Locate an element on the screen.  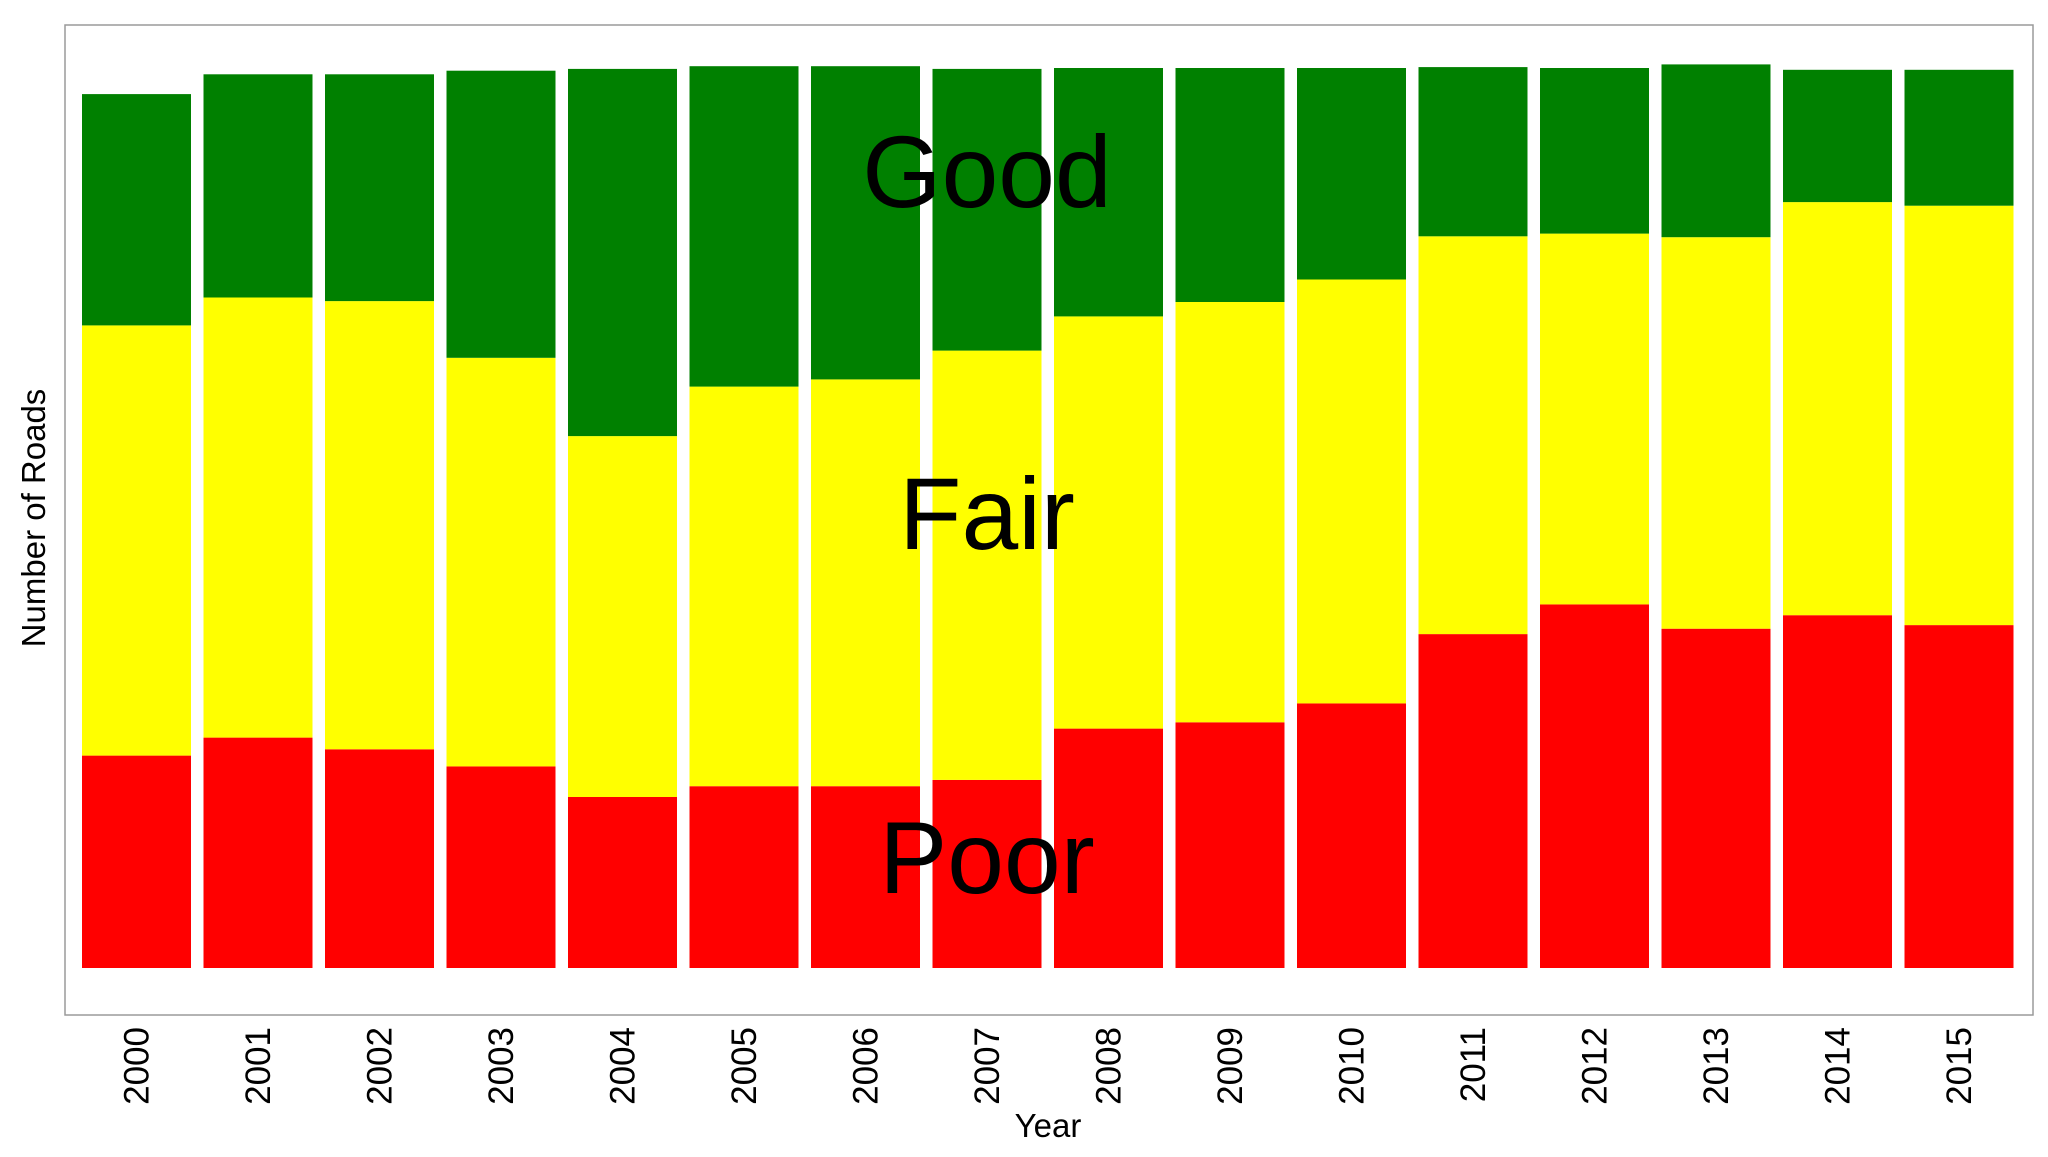
x-tick-label-2004: 2004 is located at coordinates (623, 1066).